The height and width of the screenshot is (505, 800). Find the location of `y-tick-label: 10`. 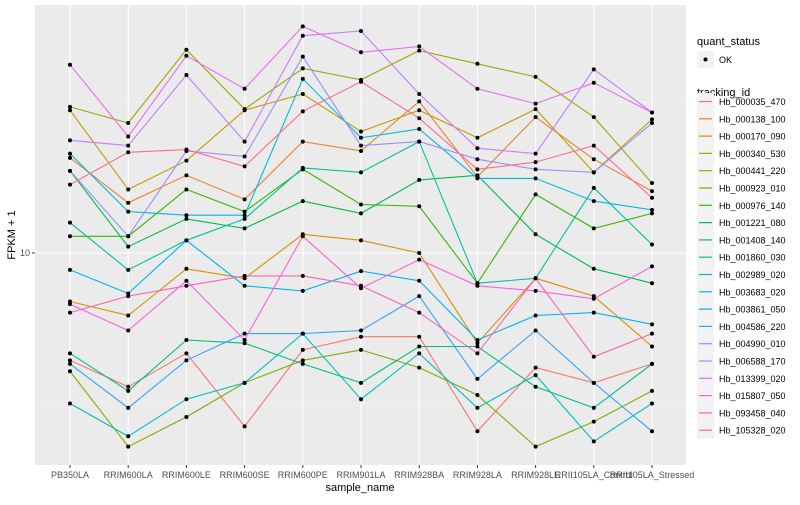

y-tick-label: 10 is located at coordinates (25, 253).